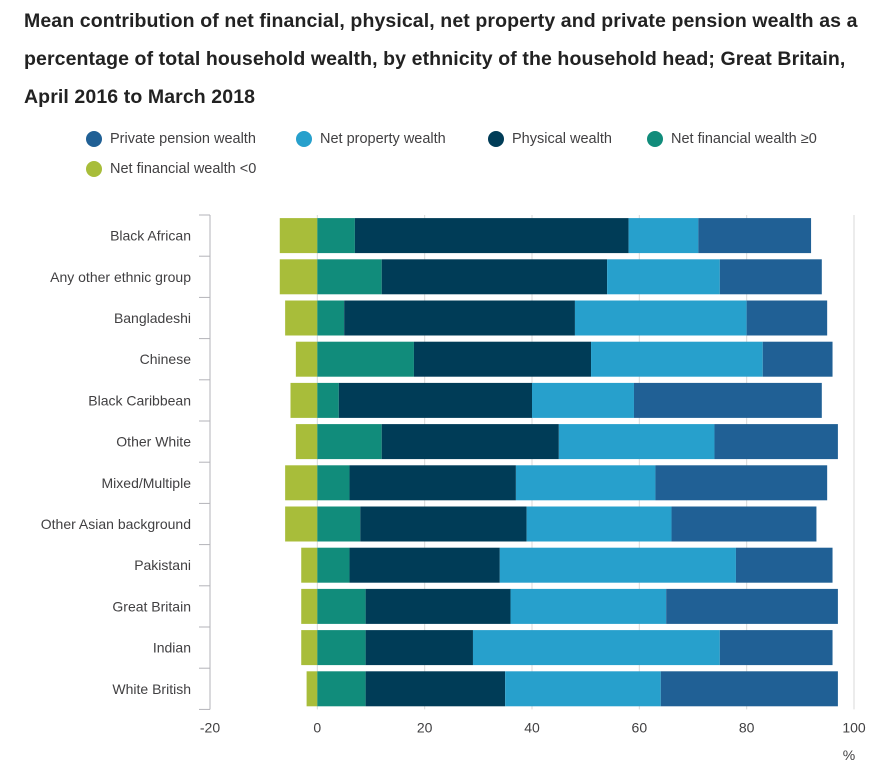 This screenshot has width=880, height=772. I want to click on x-tick-label: 100, so click(854, 727).